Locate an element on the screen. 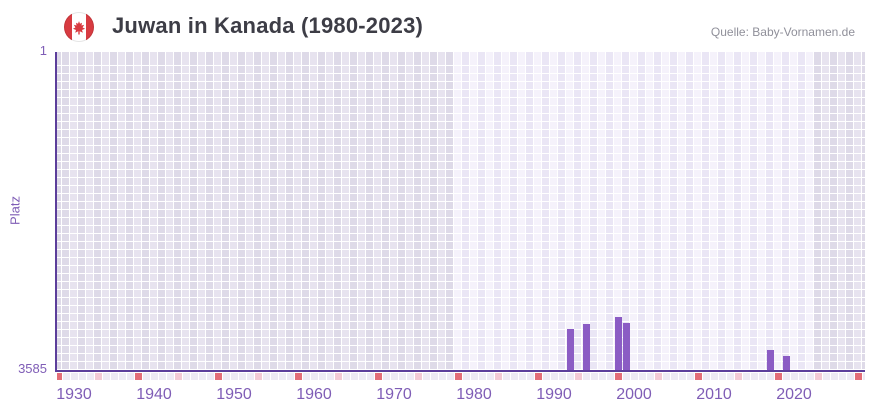 Image resolution: width=873 pixels, height=412 pixels. canada-flag-icon is located at coordinates (79, 27).